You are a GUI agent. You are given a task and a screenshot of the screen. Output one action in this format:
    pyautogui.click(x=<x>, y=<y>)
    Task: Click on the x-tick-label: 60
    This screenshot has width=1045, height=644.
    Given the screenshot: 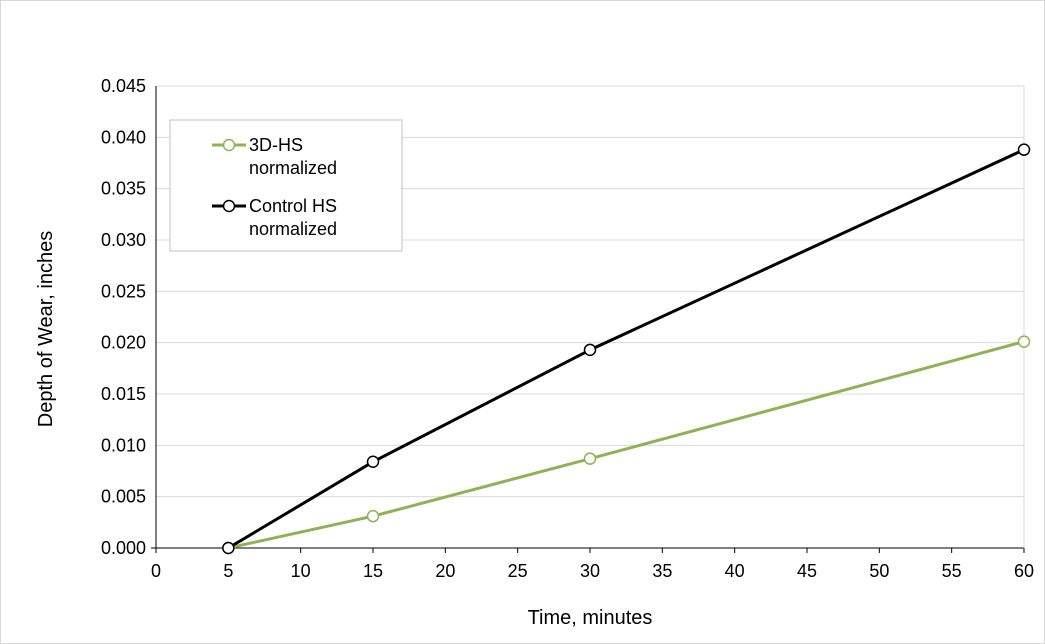 What is the action you would take?
    pyautogui.click(x=1024, y=571)
    